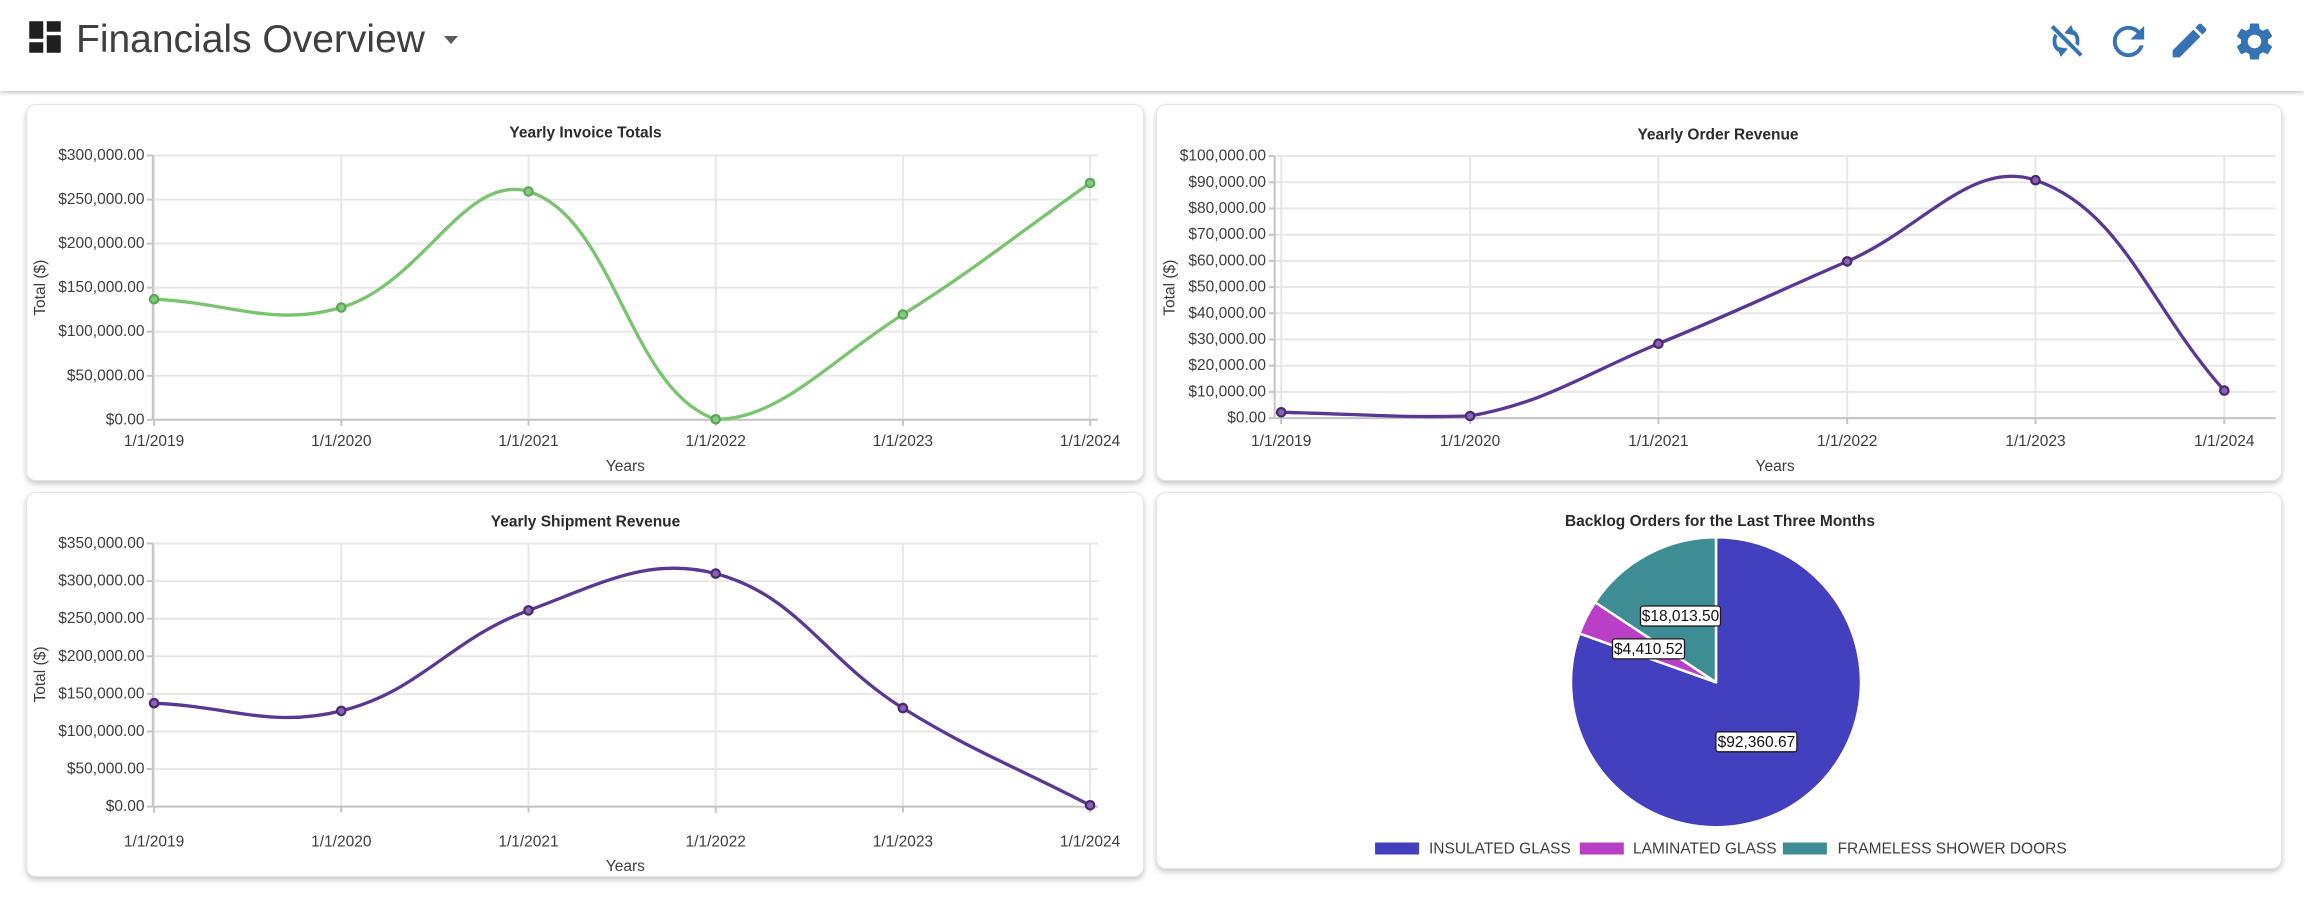 The height and width of the screenshot is (913, 2304). What do you see at coordinates (1227, 339) in the screenshot?
I see `svg-text: $30,000.00` at bounding box center [1227, 339].